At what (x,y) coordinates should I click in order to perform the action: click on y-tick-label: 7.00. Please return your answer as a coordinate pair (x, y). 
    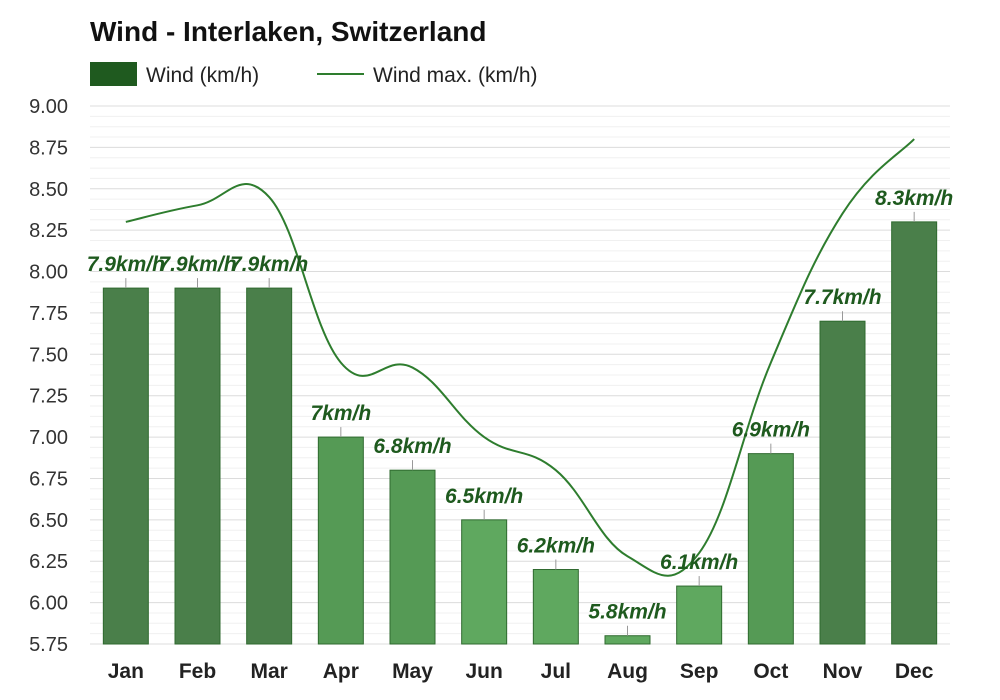
    Looking at the image, I should click on (48, 438).